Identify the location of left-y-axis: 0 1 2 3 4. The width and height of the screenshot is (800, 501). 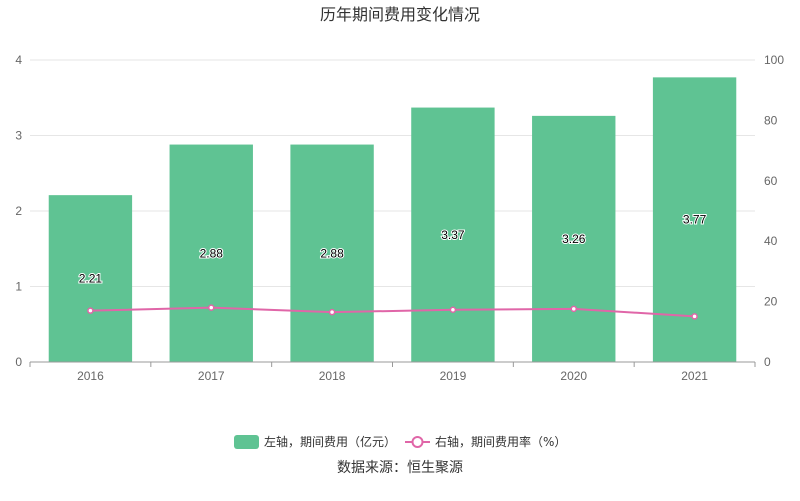
(18, 211).